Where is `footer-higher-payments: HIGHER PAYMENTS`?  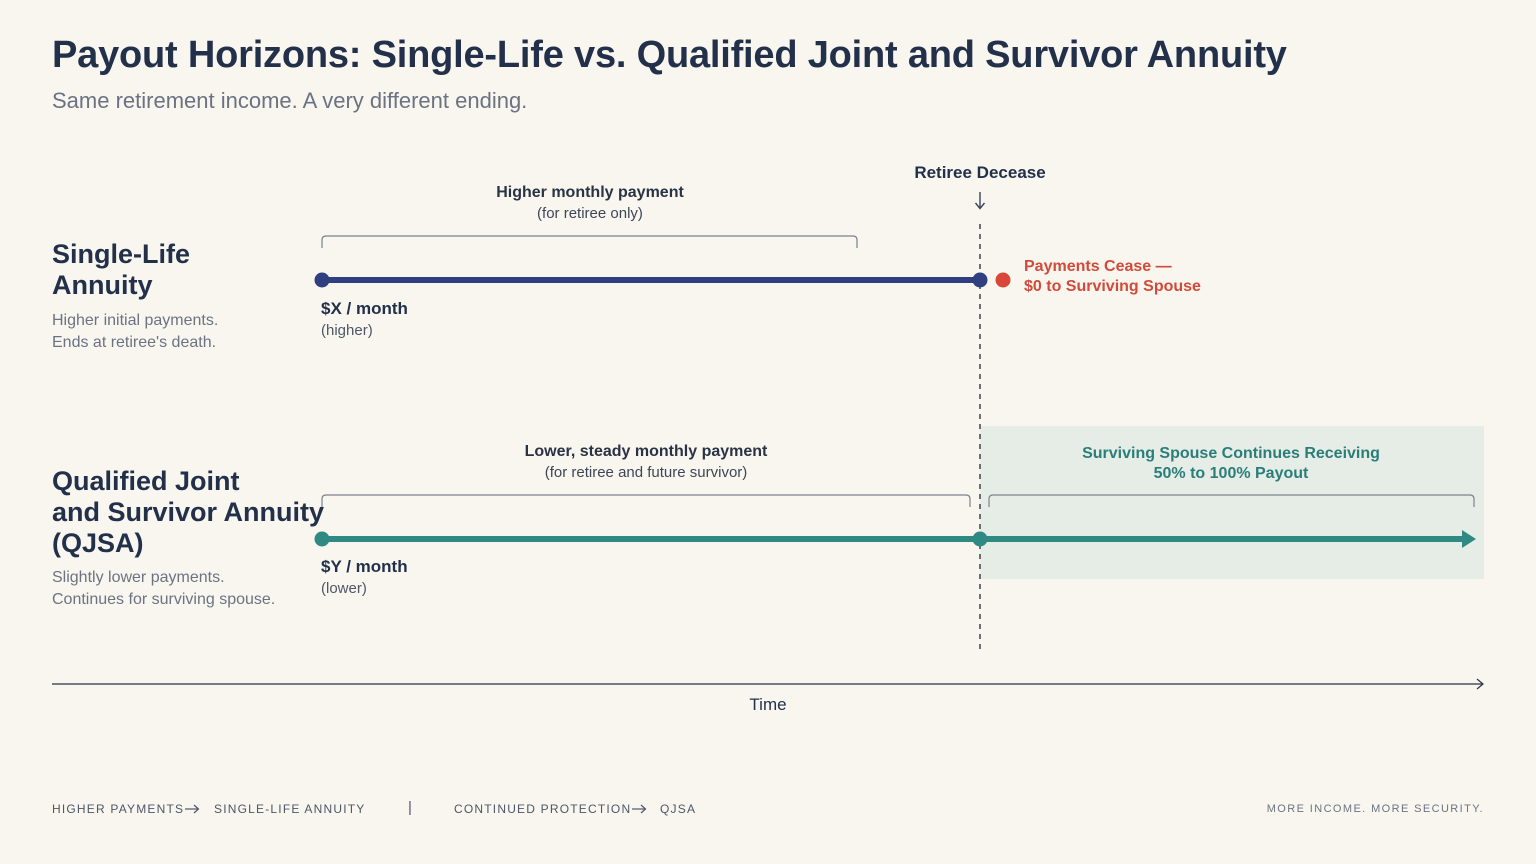 footer-higher-payments: HIGHER PAYMENTS is located at coordinates (118, 809).